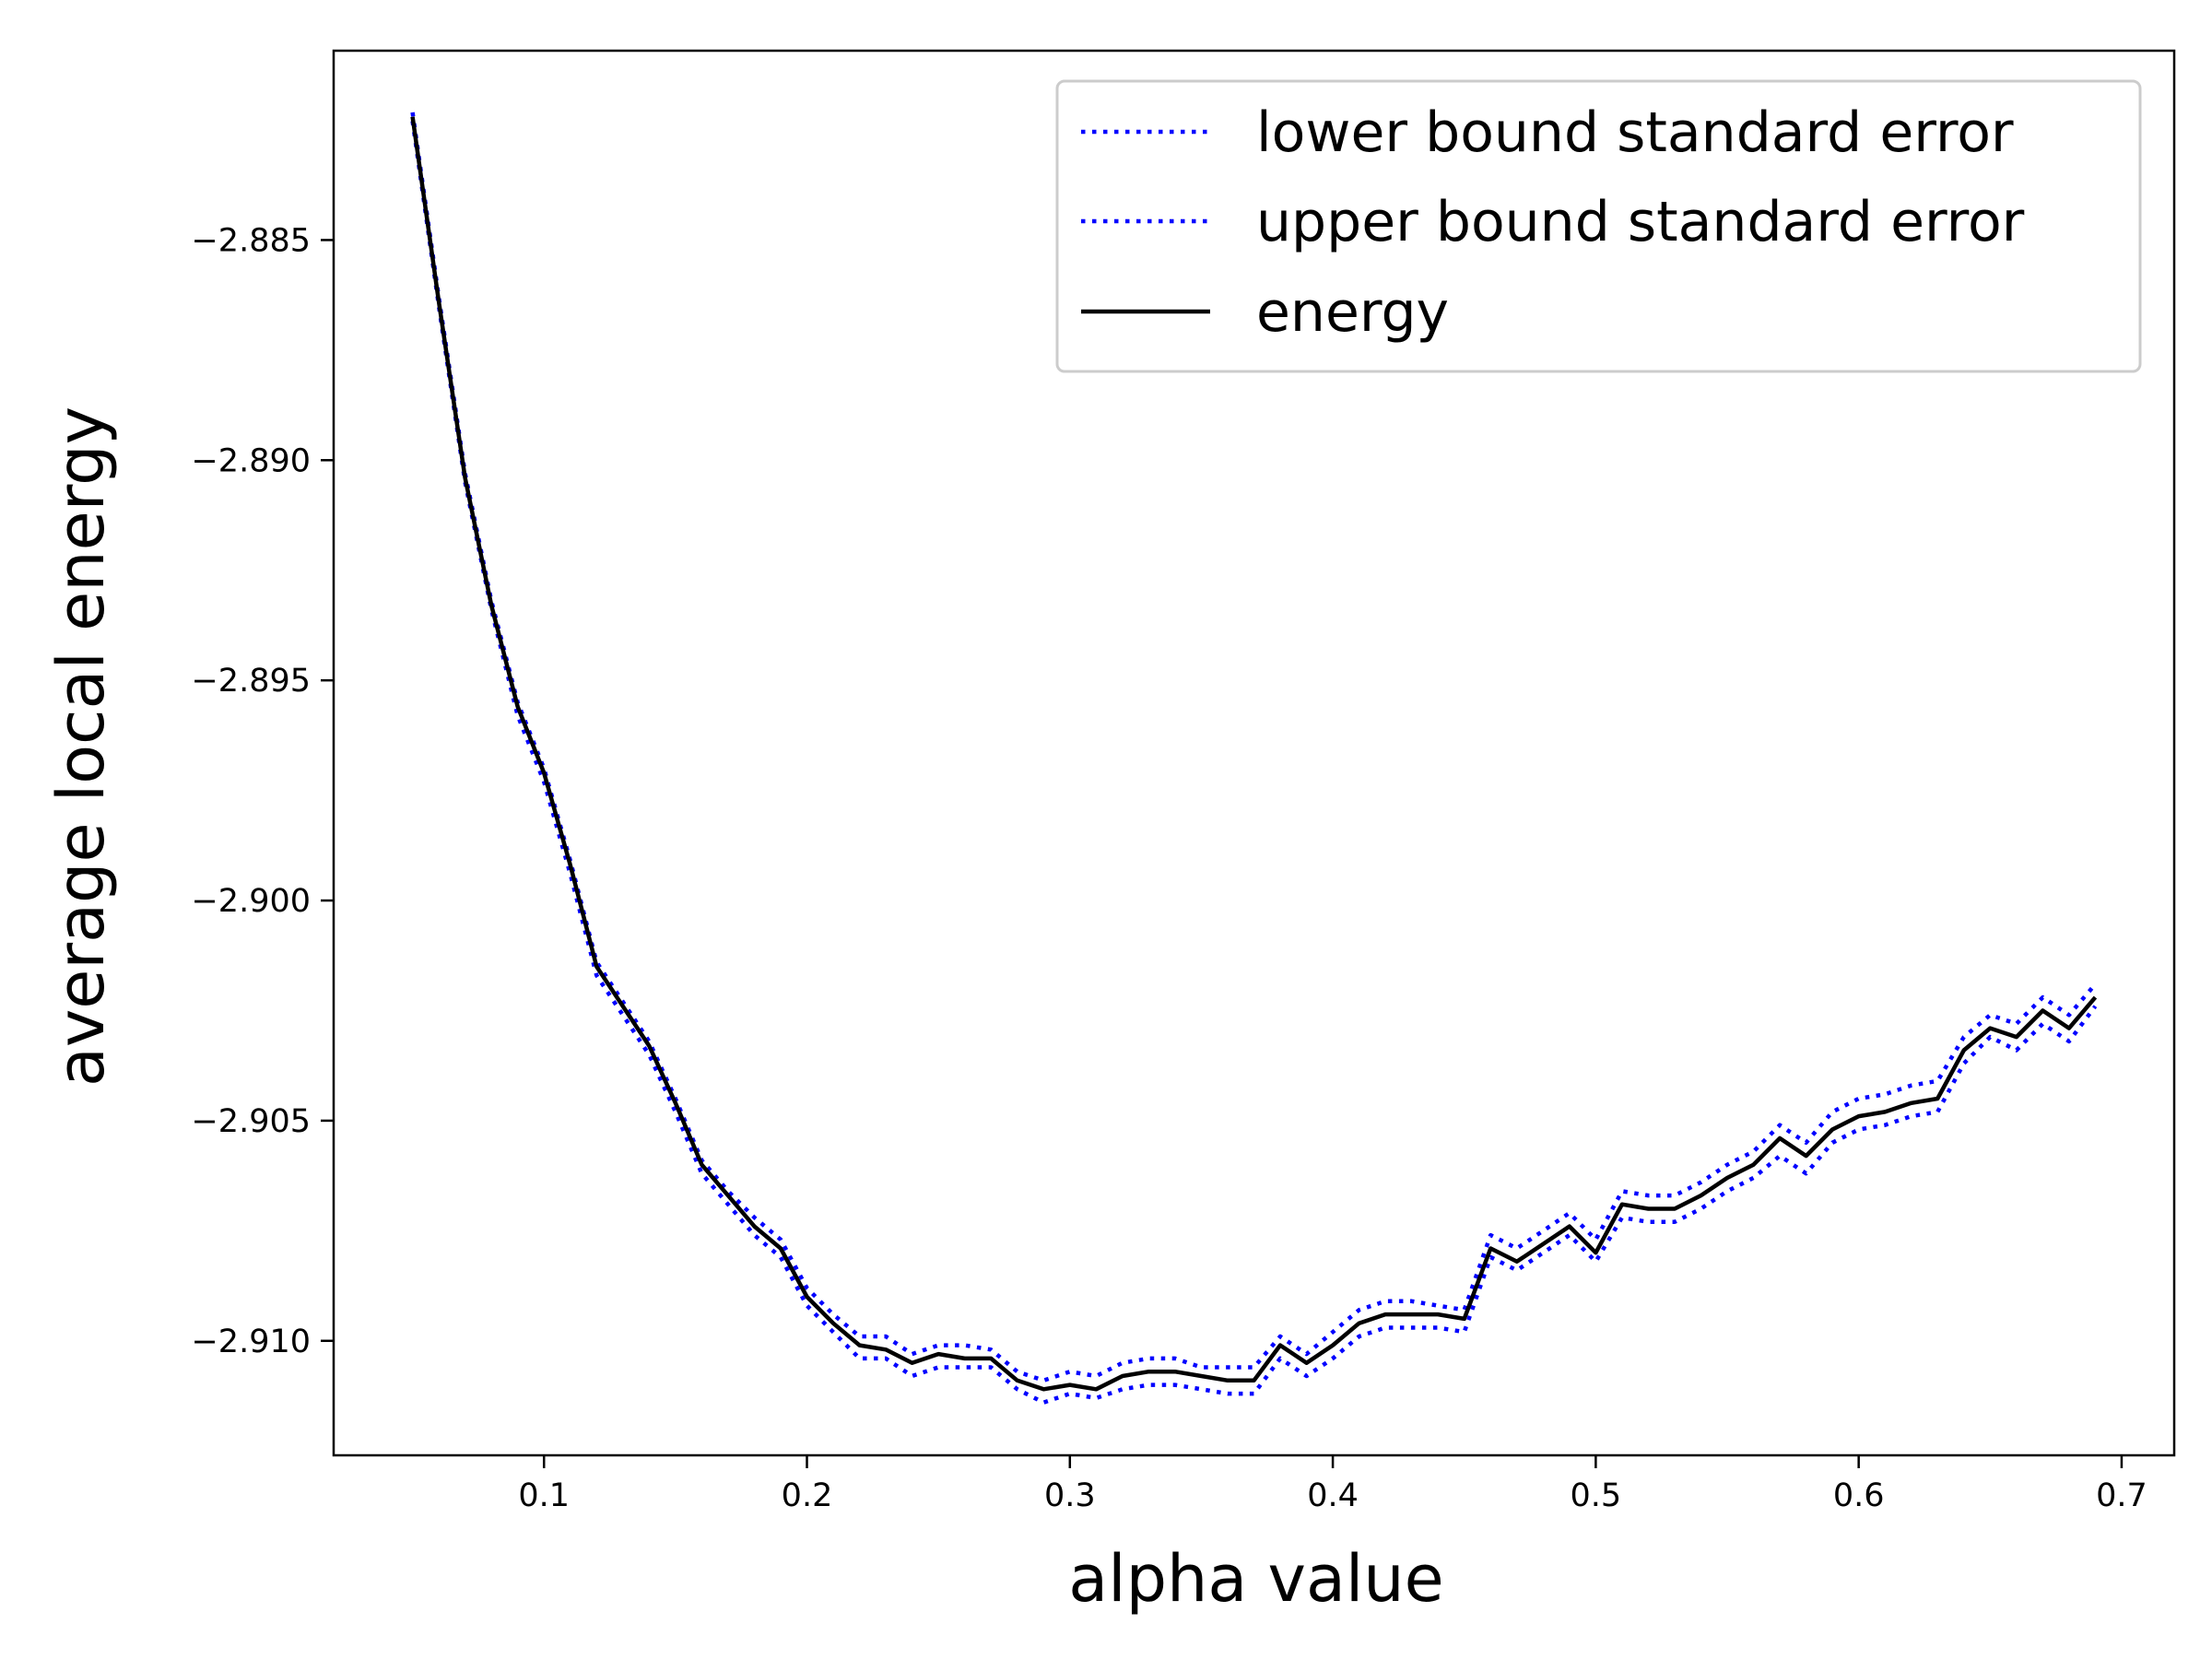 The height and width of the screenshot is (1659, 2212). I want to click on x-tick-label: 0.2, so click(807, 1495).